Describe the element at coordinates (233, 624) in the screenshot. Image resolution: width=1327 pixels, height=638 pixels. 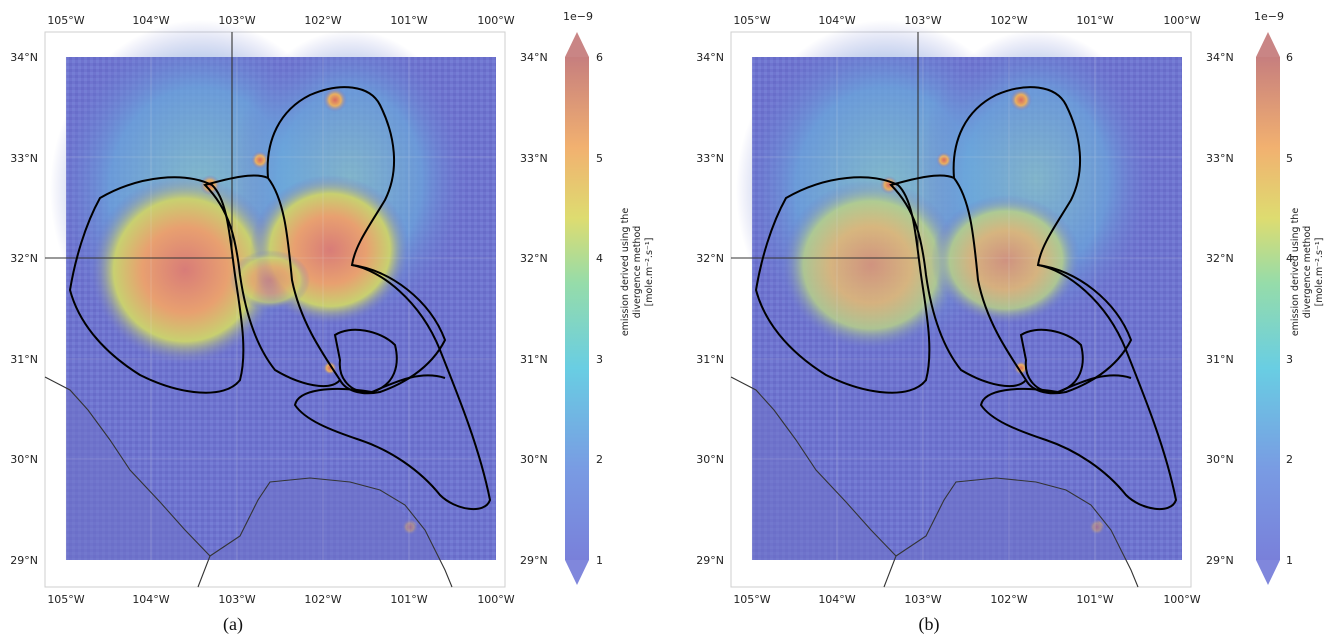
I see `panel-caption-a: (a)` at that location.